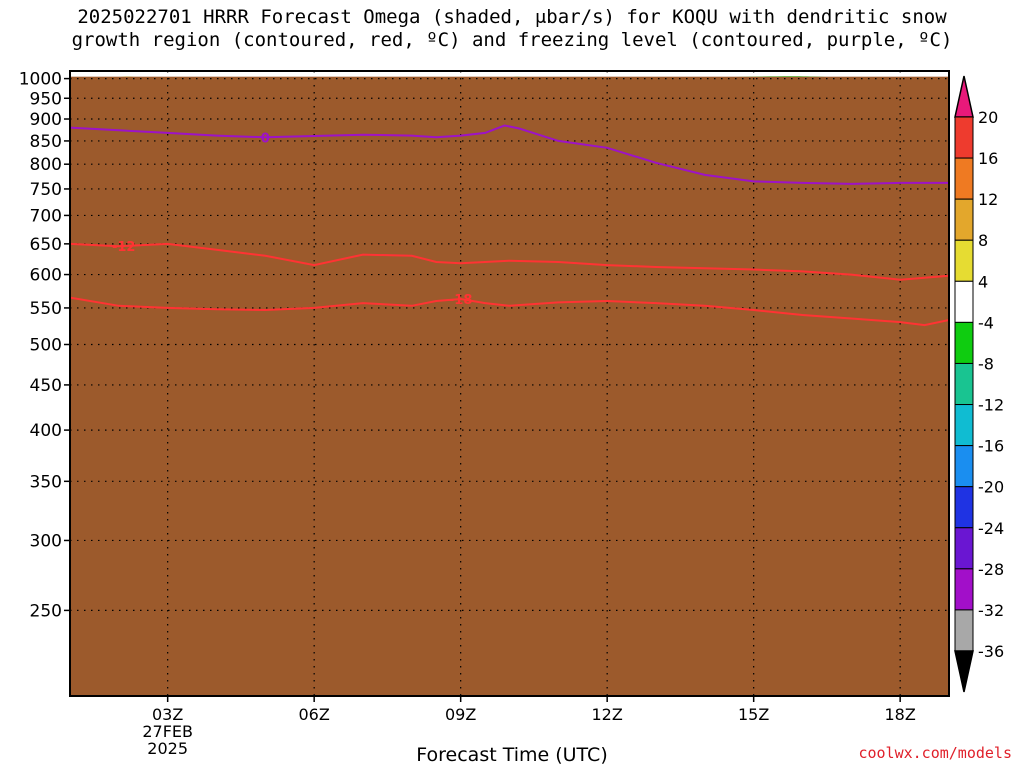  I want to click on contour-label-0: -18, so click(461, 300).